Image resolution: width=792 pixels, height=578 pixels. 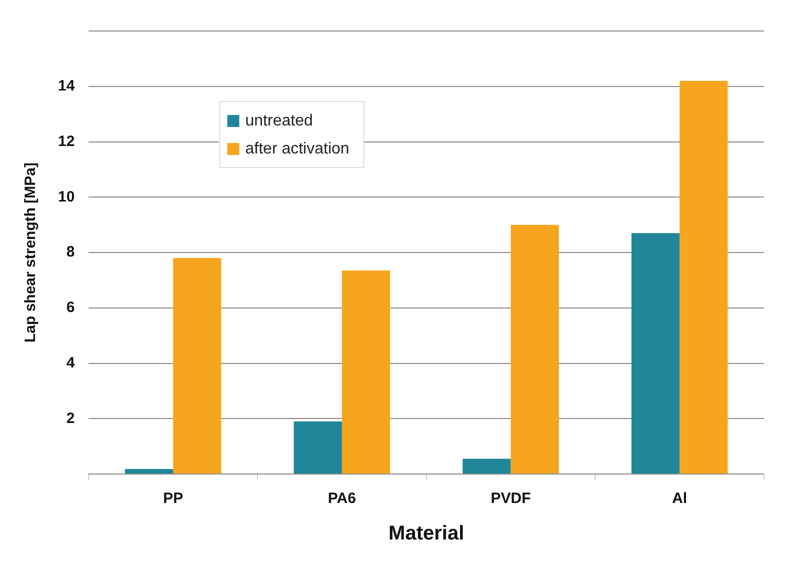 I want to click on y-tick-label: 12, so click(x=66, y=141).